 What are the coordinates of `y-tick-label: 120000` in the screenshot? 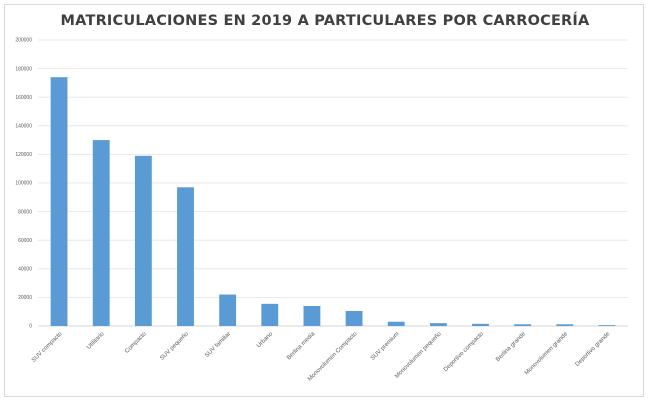 It's located at (23, 155).